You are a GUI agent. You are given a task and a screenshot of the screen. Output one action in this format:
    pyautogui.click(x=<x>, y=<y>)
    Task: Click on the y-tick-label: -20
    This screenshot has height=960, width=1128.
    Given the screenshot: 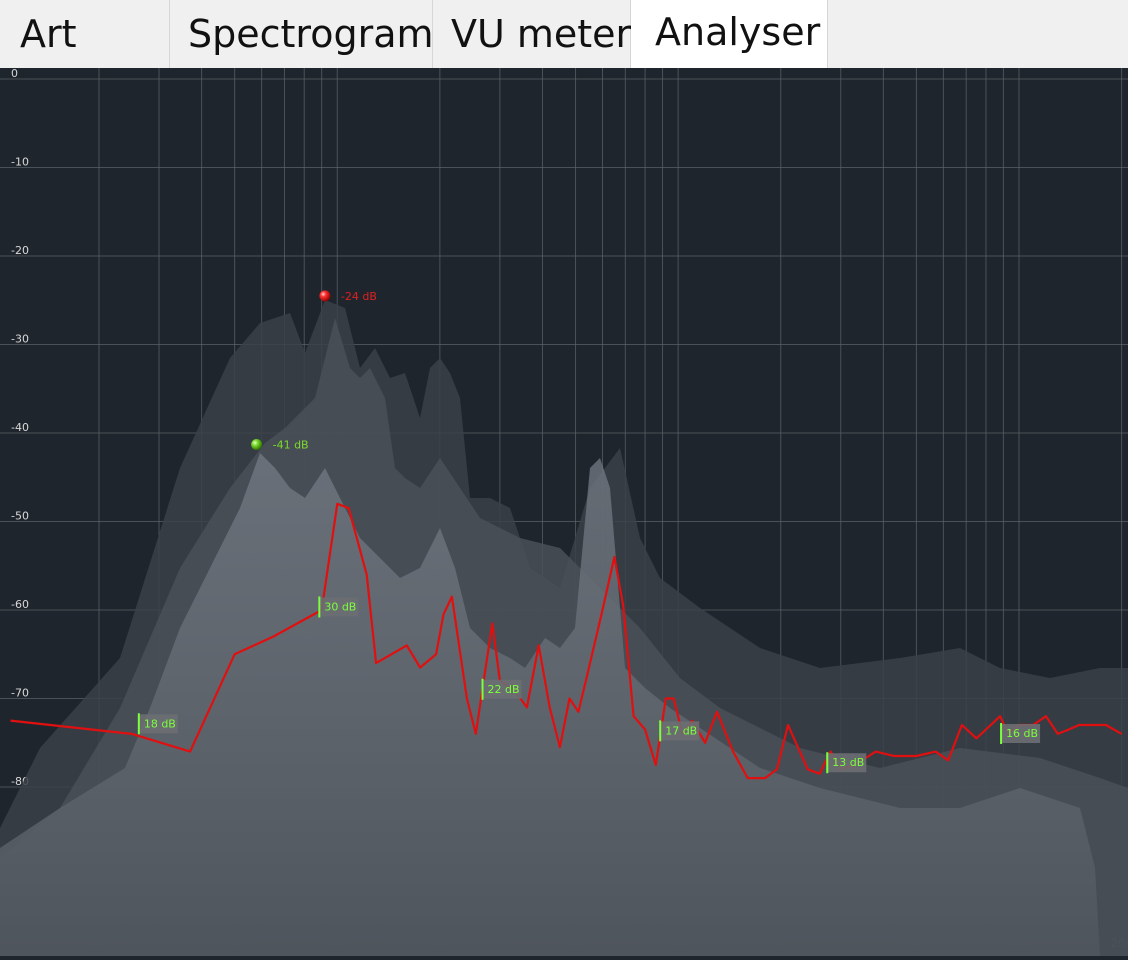 What is the action you would take?
    pyautogui.click(x=20, y=250)
    